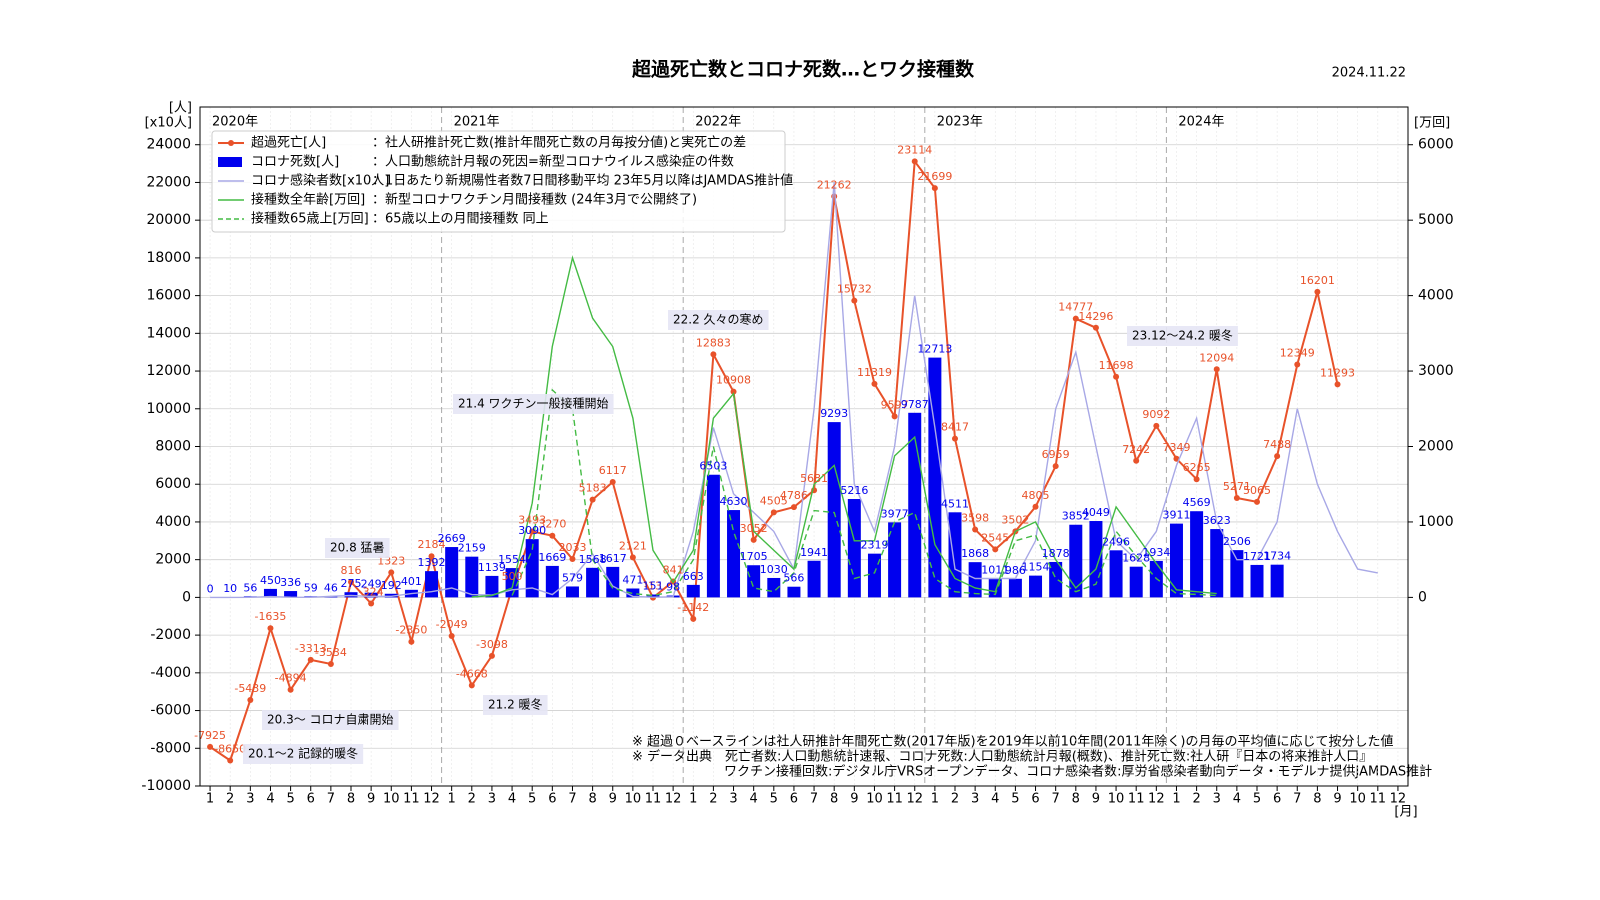 The height and width of the screenshot is (900, 1600). I want to click on x-tick-label: 12, so click(1398, 799).